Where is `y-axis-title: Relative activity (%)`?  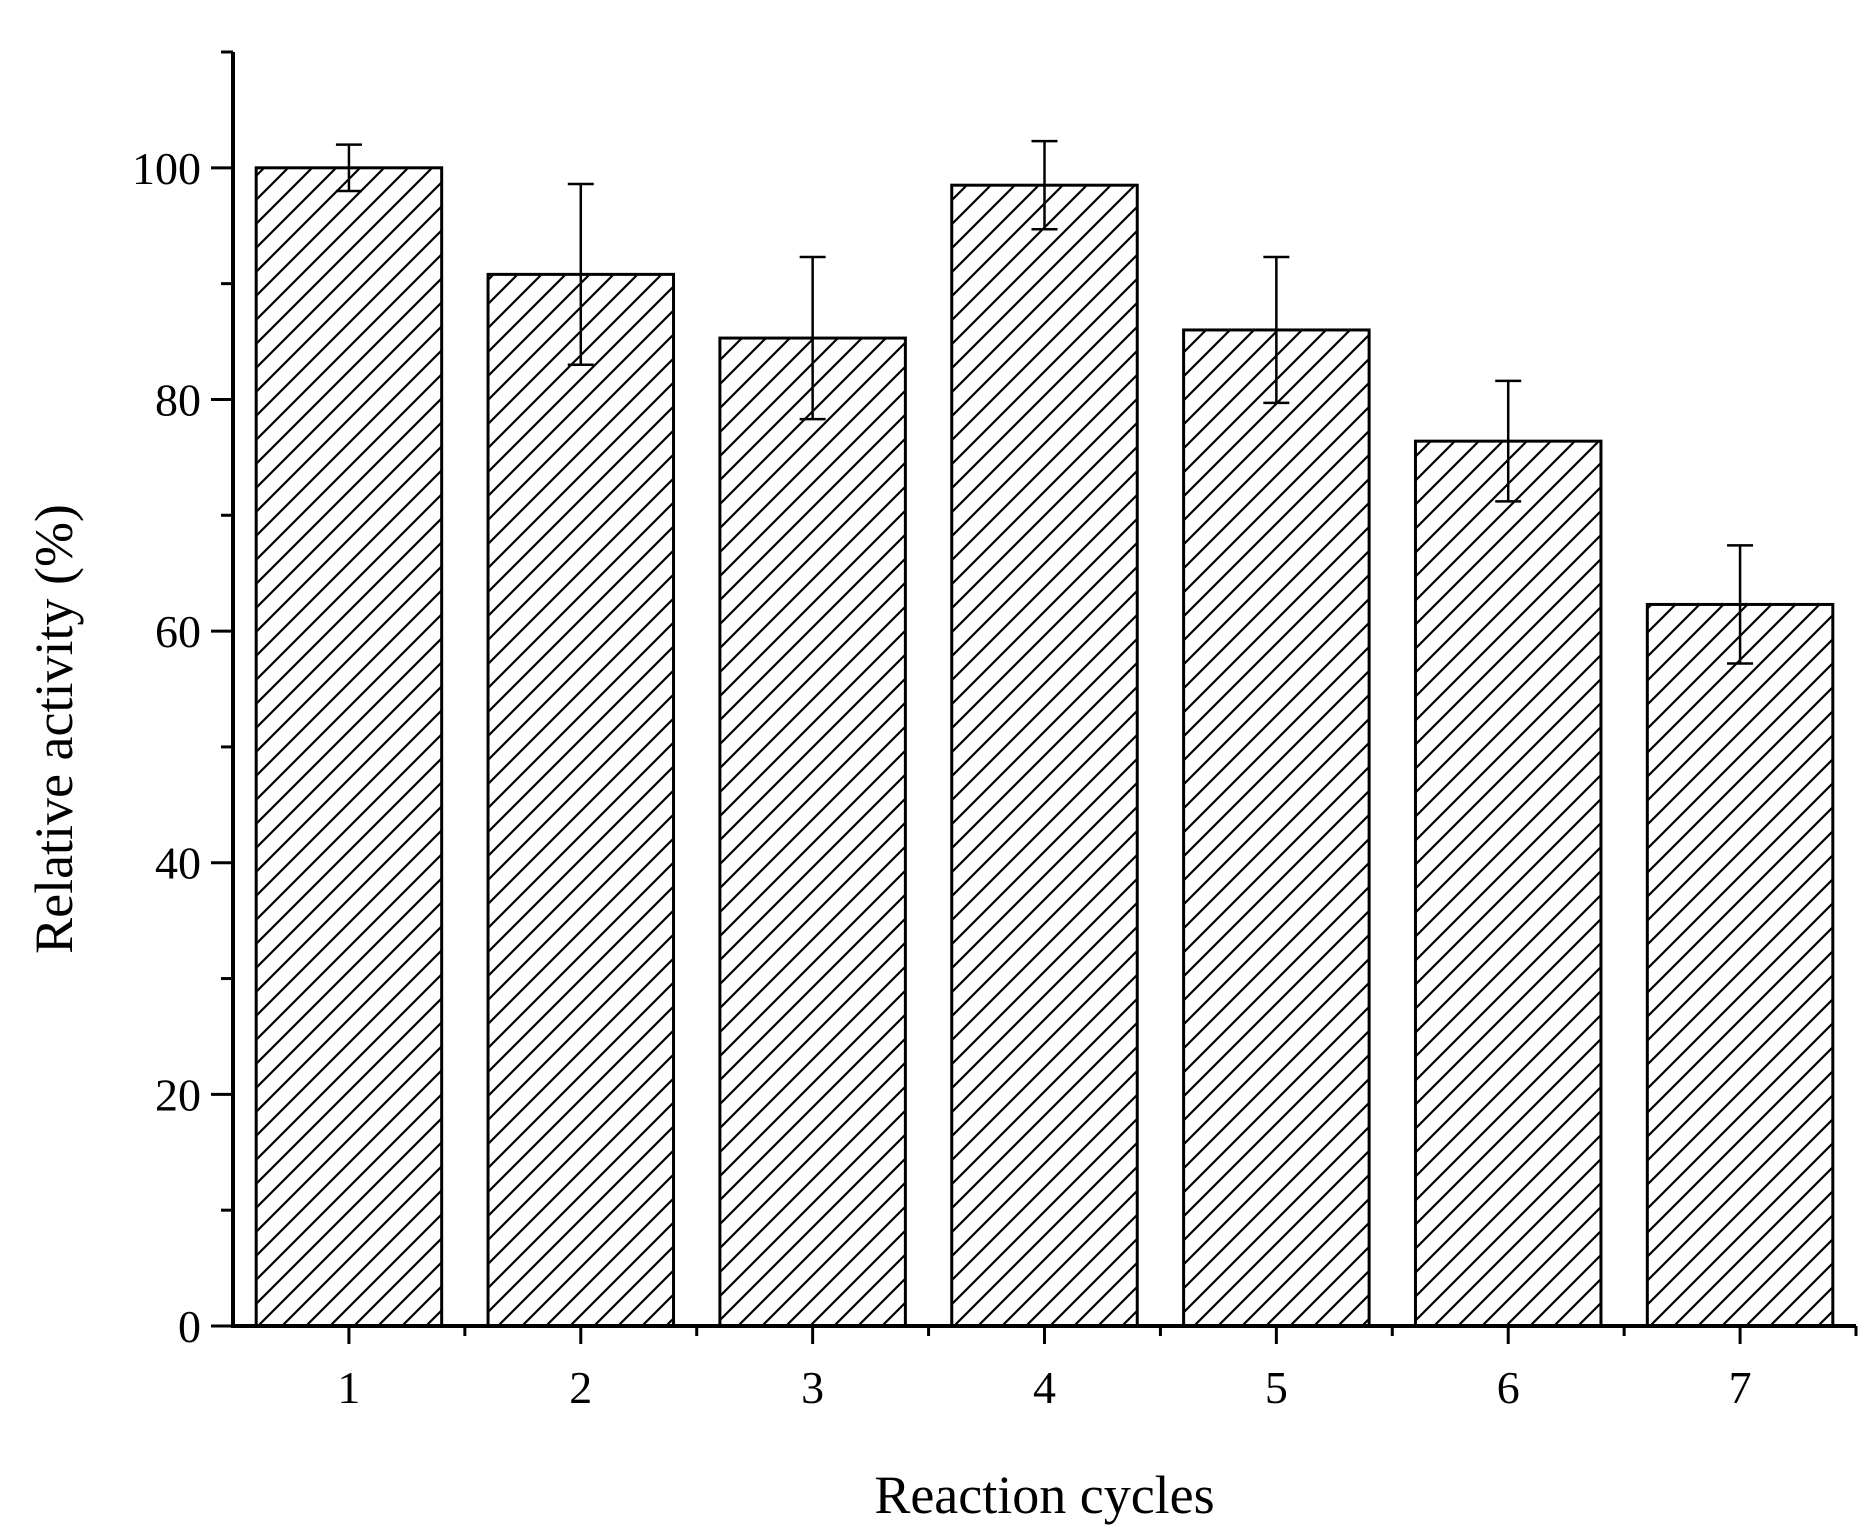 y-axis-title: Relative activity (%) is located at coordinates (54, 729).